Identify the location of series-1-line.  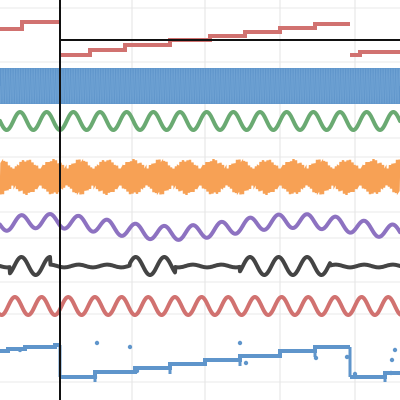
(200, 86).